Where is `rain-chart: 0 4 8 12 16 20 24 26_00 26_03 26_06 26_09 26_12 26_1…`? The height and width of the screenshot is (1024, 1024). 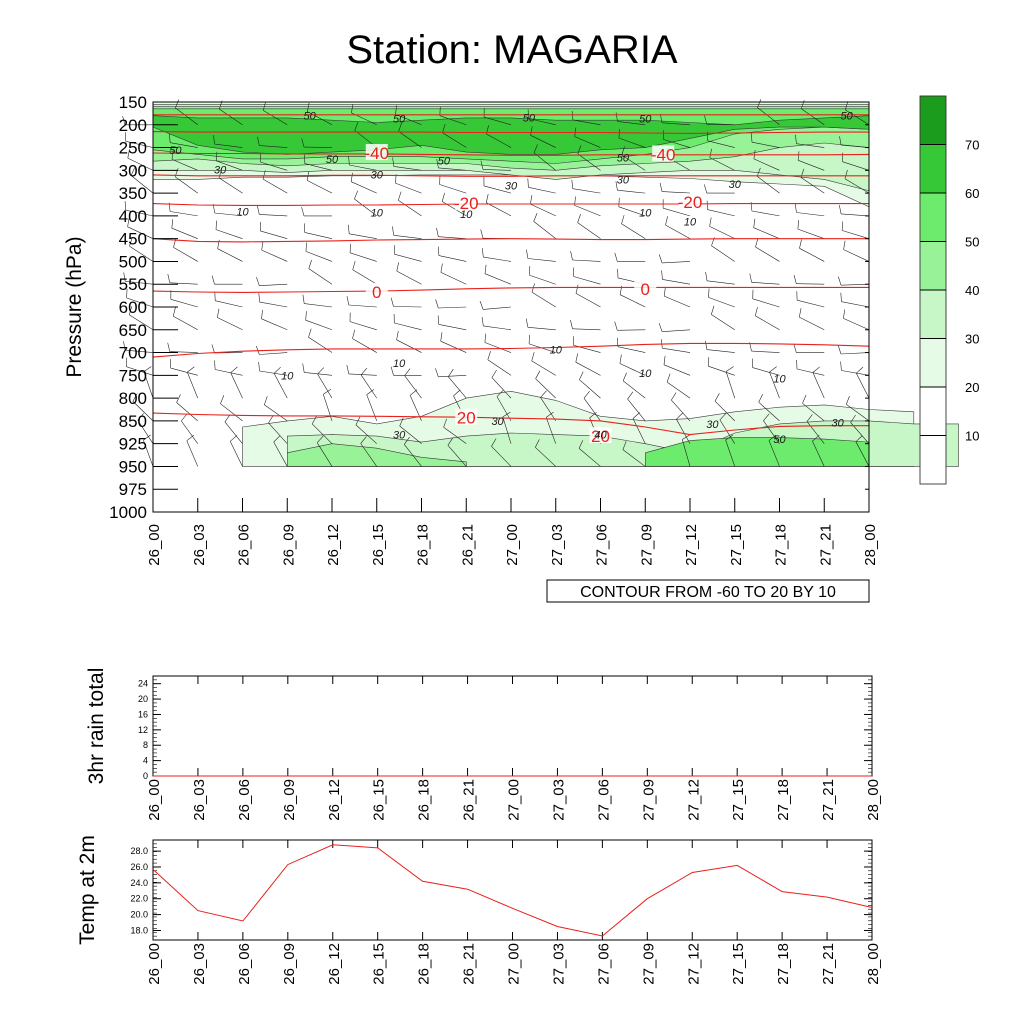 rain-chart: 0 4 8 12 16 20 24 26_00 26_03 26_06 26_09 26_12 26_1… is located at coordinates (483, 744).